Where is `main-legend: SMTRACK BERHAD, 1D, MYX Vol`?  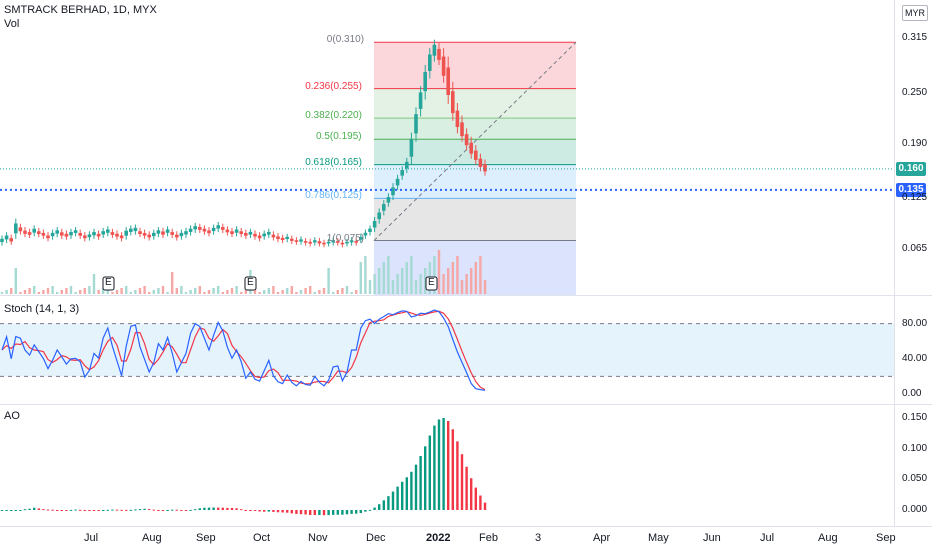 main-legend: SMTRACK BERHAD, 1D, MYX Vol is located at coordinates (80, 17).